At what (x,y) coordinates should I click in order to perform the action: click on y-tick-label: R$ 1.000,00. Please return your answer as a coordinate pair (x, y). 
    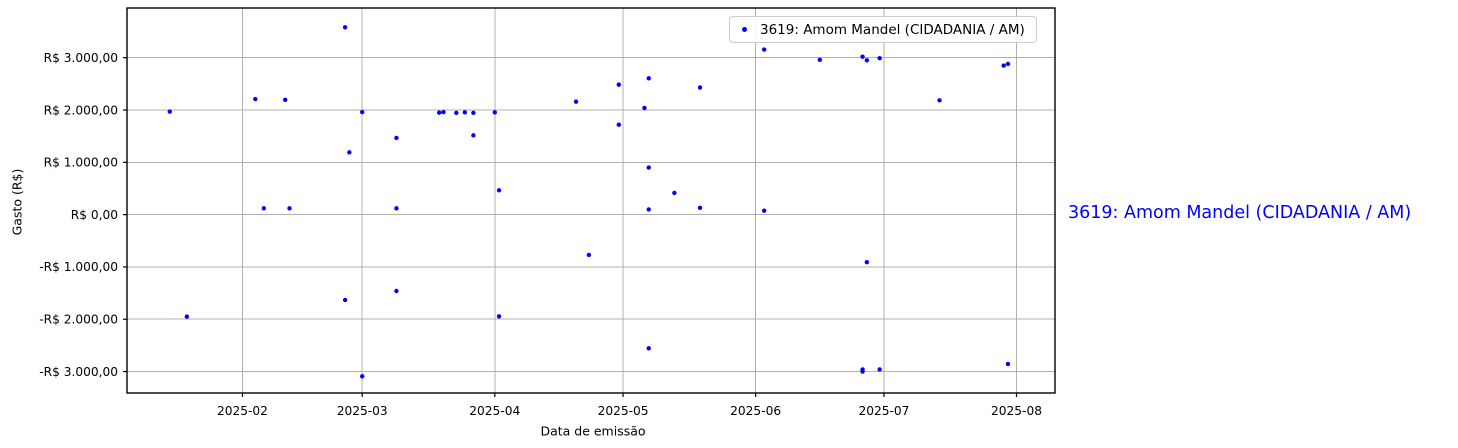
    Looking at the image, I should click on (81, 163).